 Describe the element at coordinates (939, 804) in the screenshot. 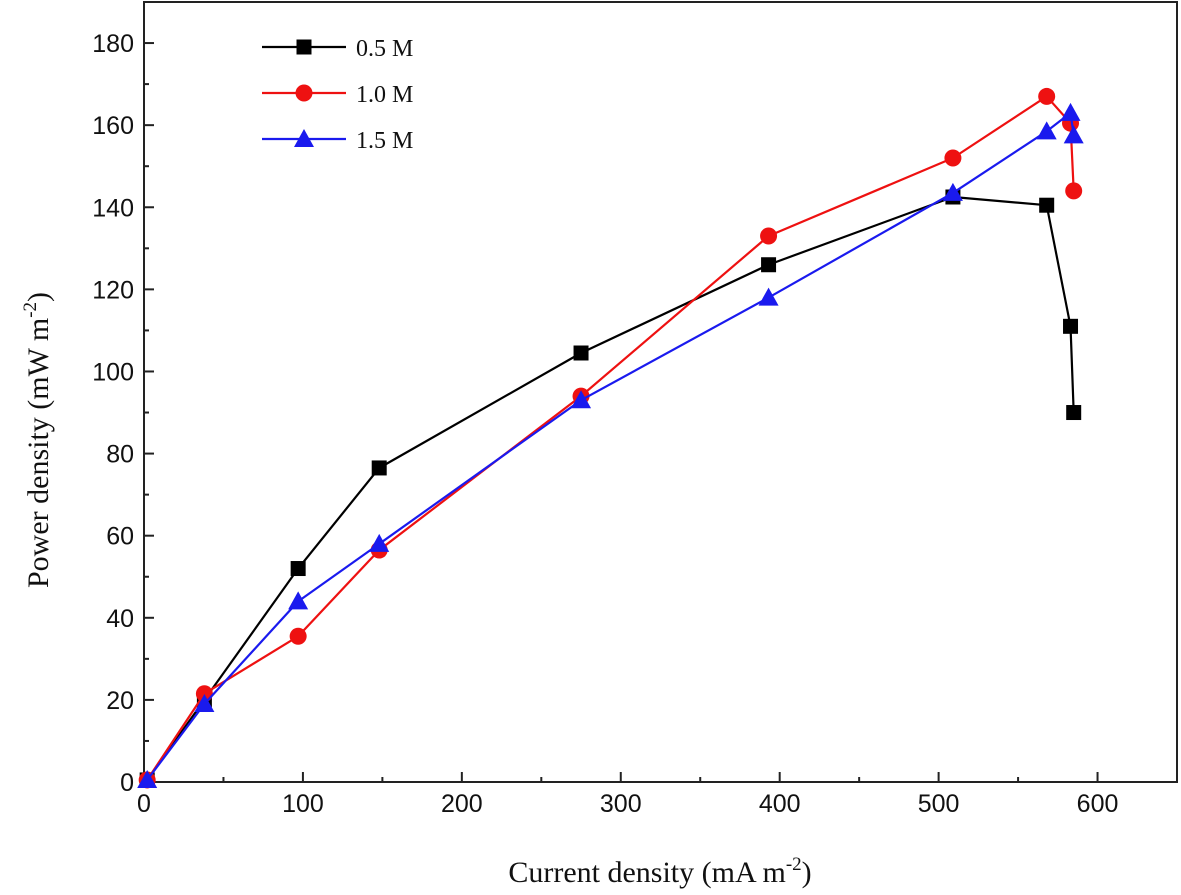

I see `x-tick-label: 500` at that location.